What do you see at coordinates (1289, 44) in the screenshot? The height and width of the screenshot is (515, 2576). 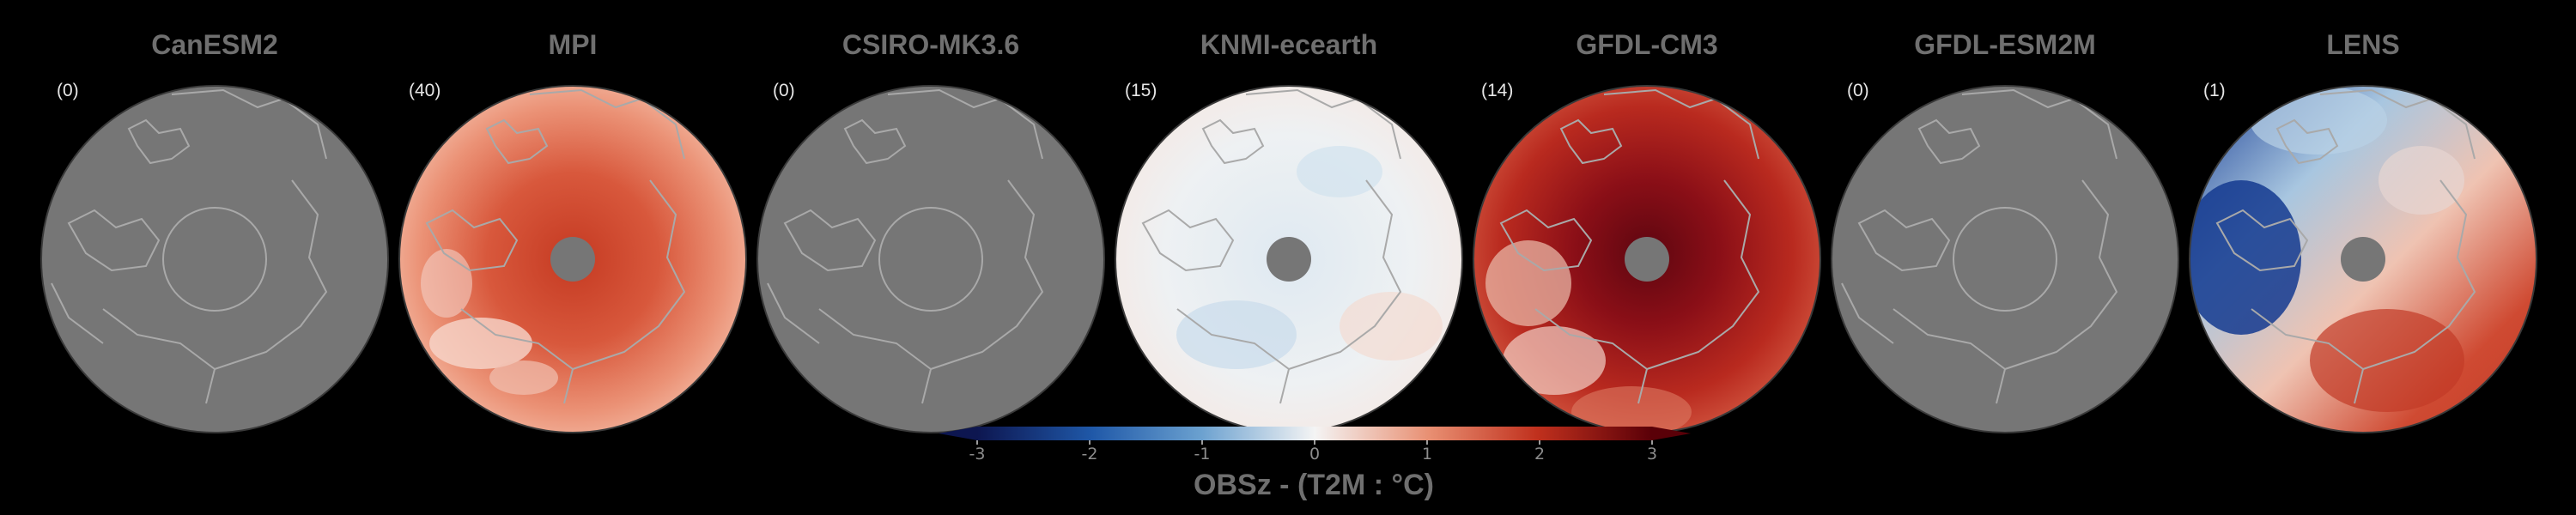 I see `panel-title-knmi: KNMI-ecearth` at bounding box center [1289, 44].